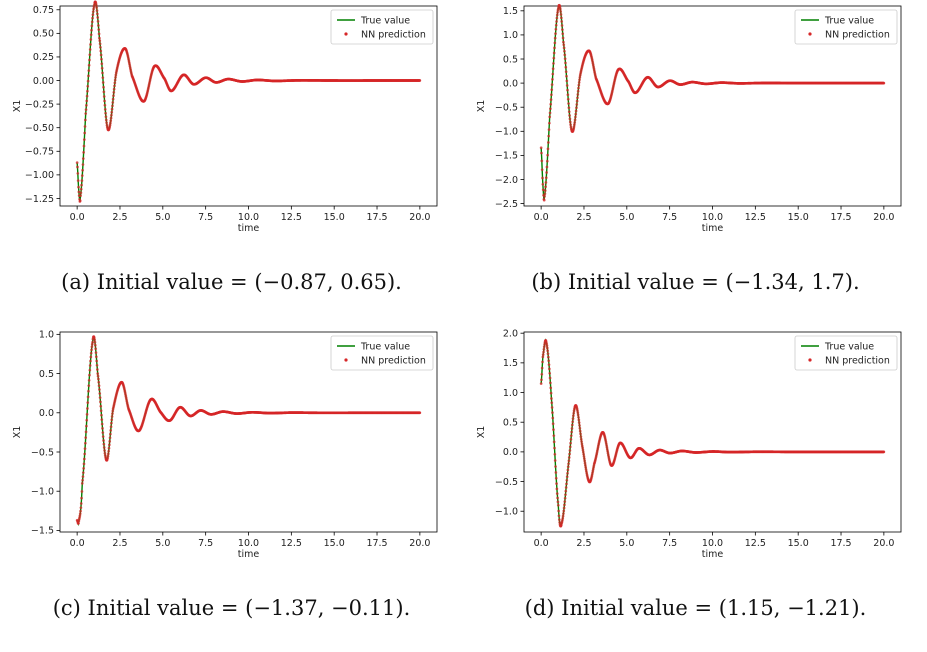 The image size is (927, 652). I want to click on x-tick-label: 7.5, so click(669, 543).